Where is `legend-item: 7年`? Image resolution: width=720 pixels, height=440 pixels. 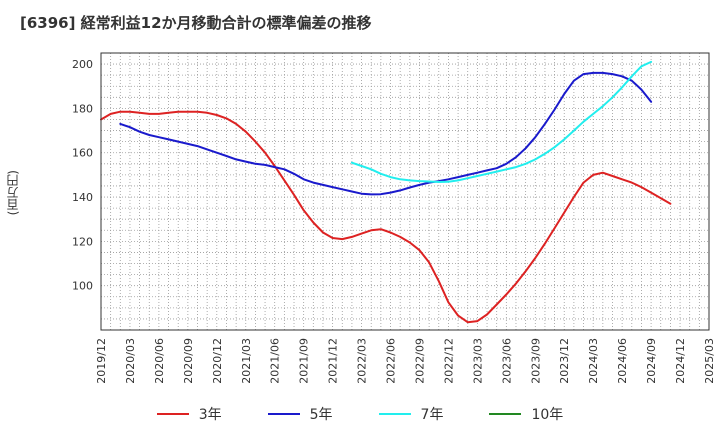
legend-item: 7年 is located at coordinates (411, 414).